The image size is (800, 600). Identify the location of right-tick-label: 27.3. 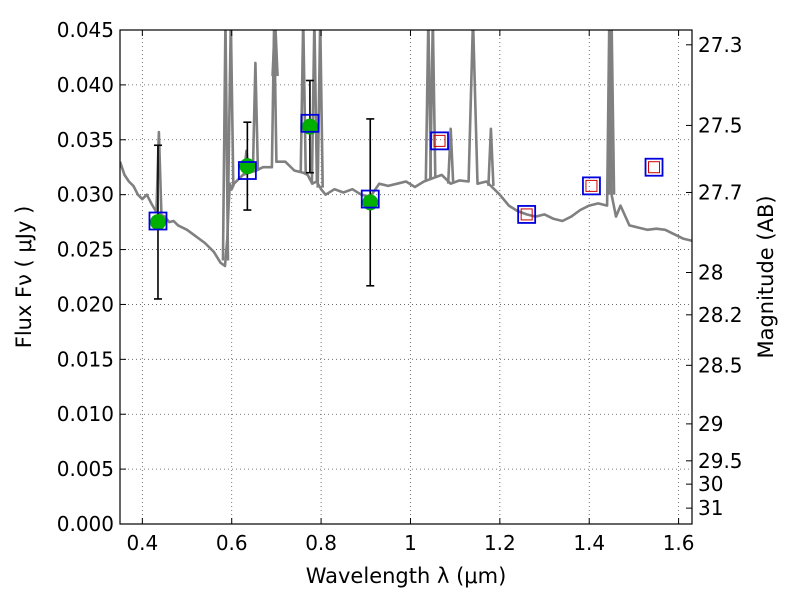
(720, 45).